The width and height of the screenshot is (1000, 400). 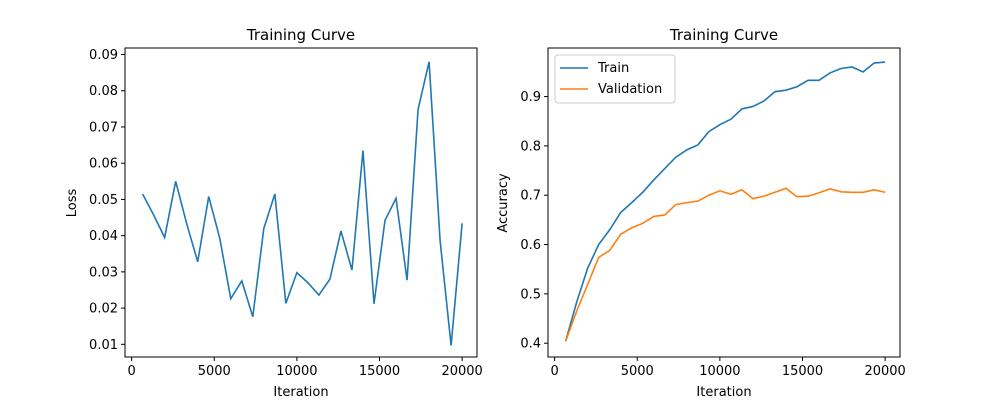 What do you see at coordinates (214, 371) in the screenshot?
I see `loss-x-tick-label: 5000` at bounding box center [214, 371].